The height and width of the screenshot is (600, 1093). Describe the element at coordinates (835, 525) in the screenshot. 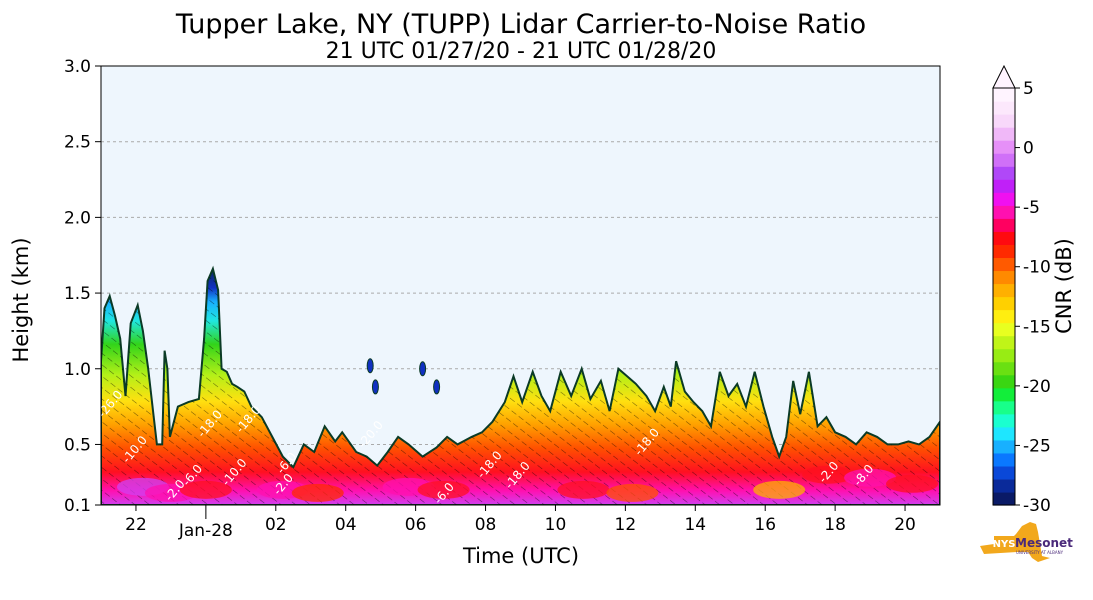

I see `x-tick-label: 18` at that location.